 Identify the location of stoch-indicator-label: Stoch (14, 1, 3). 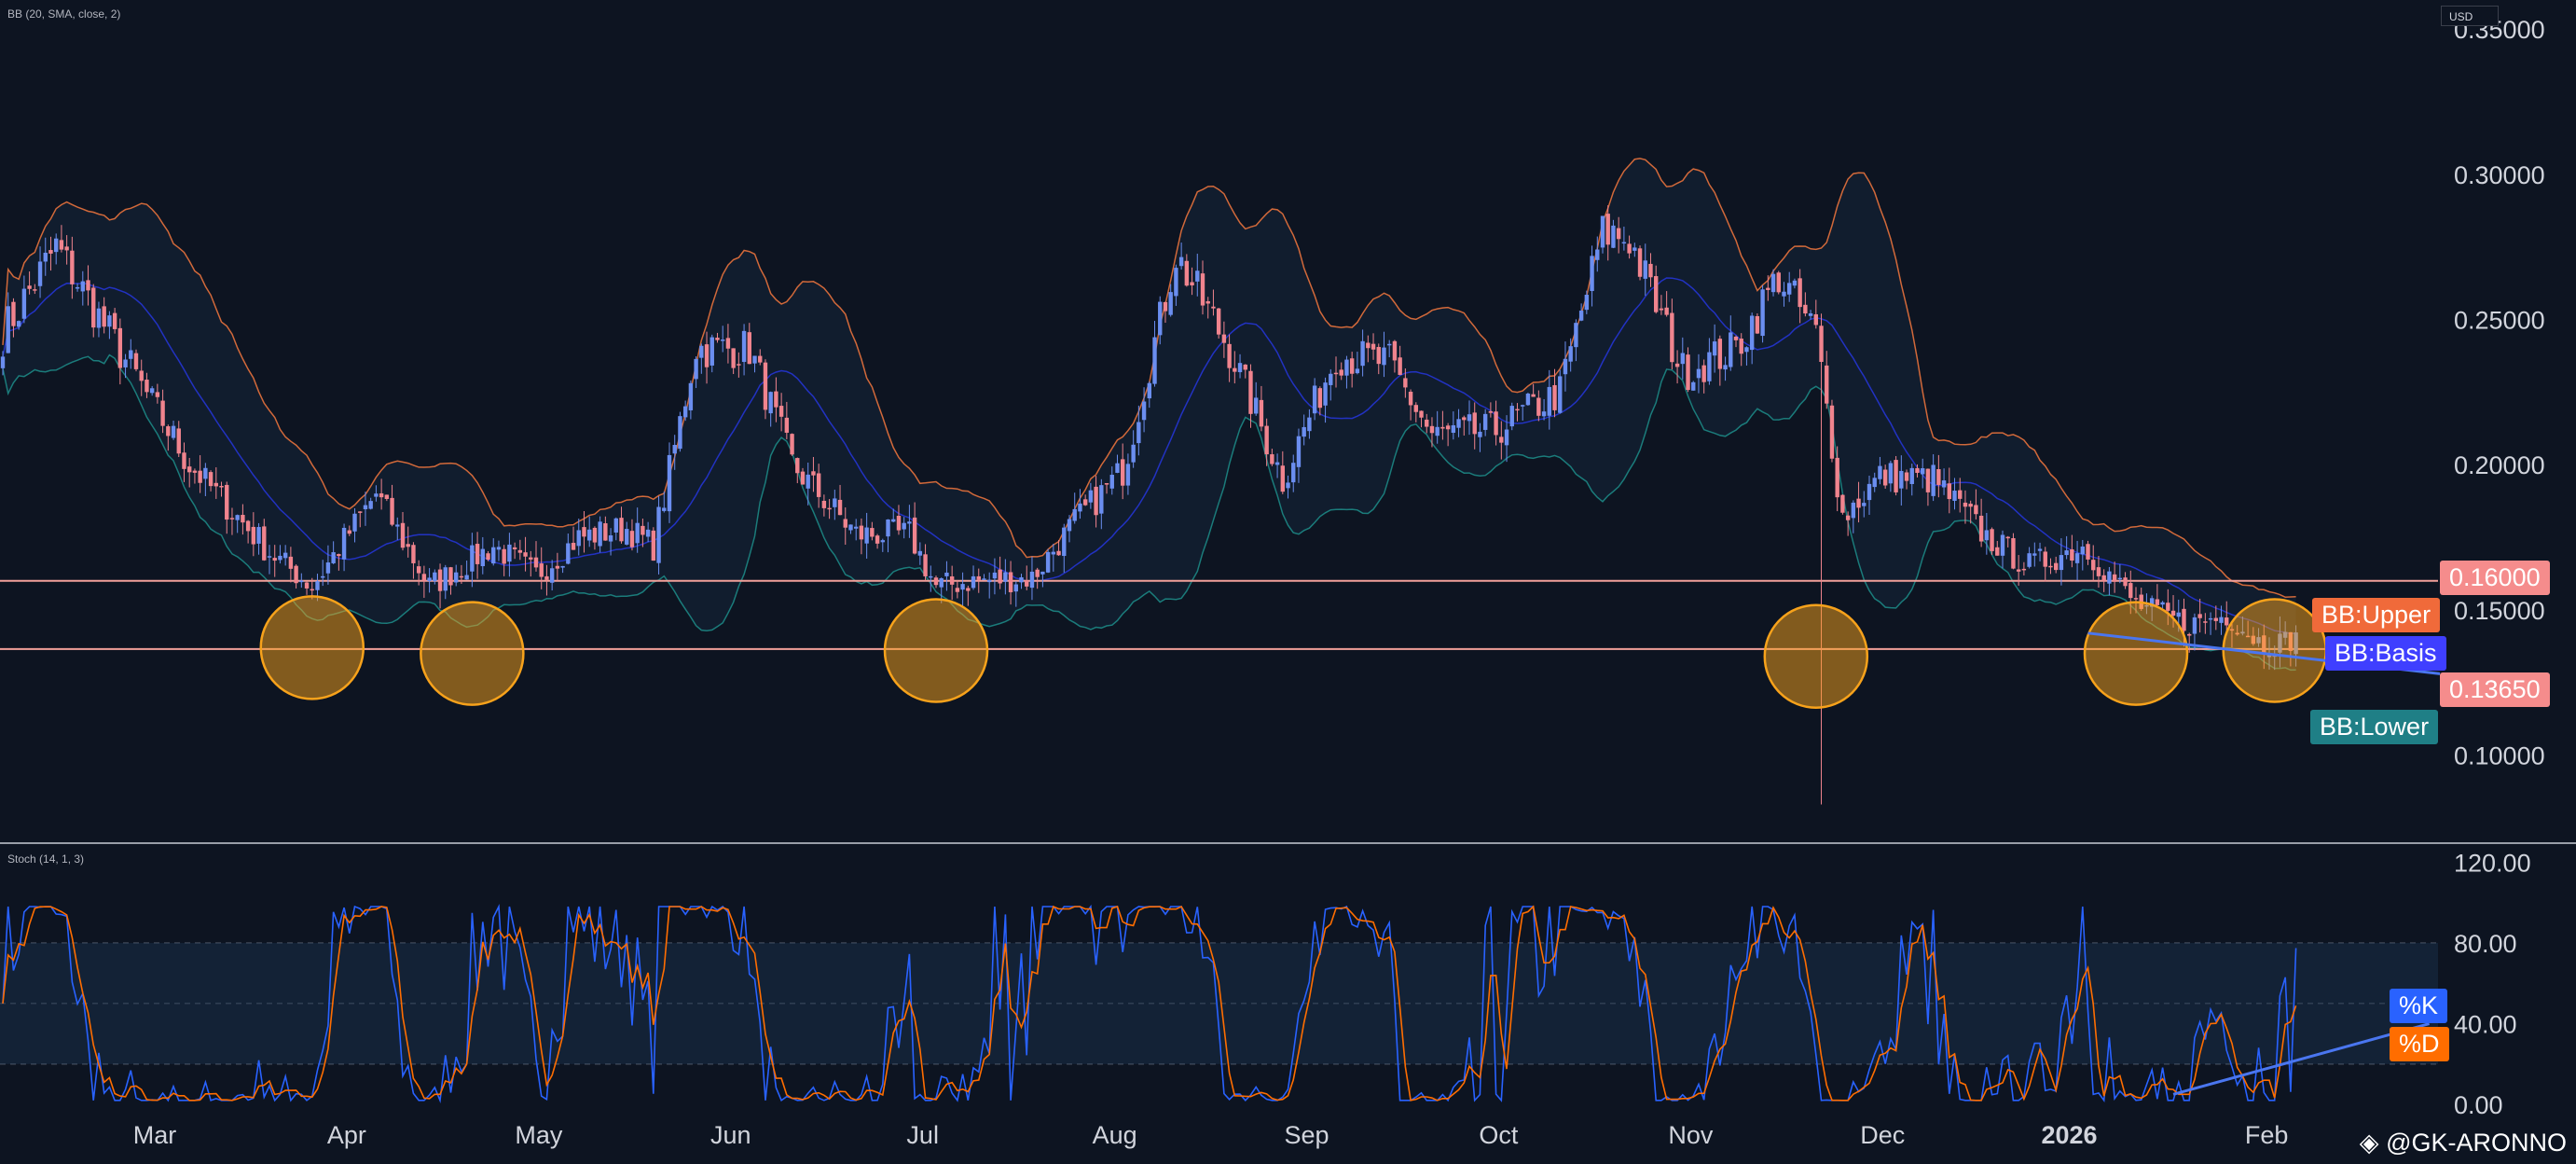
(46, 859).